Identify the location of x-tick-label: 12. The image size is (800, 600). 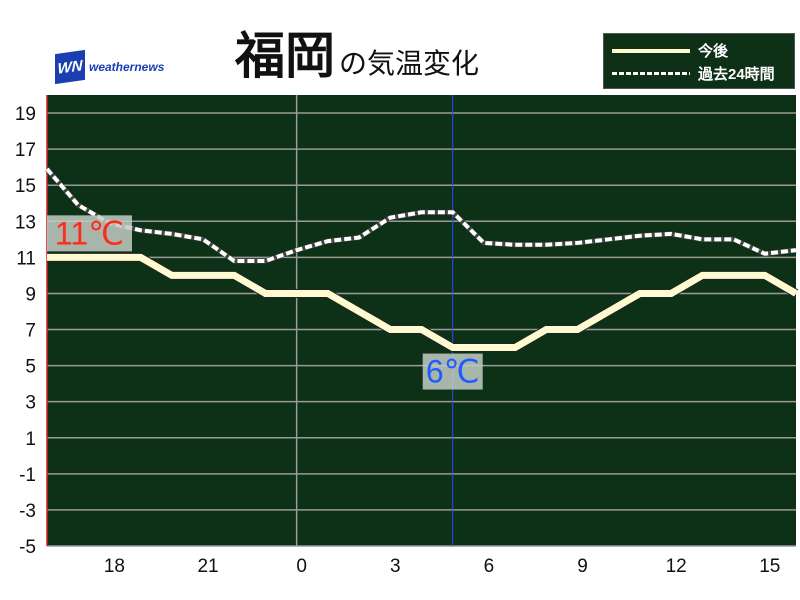
(676, 566).